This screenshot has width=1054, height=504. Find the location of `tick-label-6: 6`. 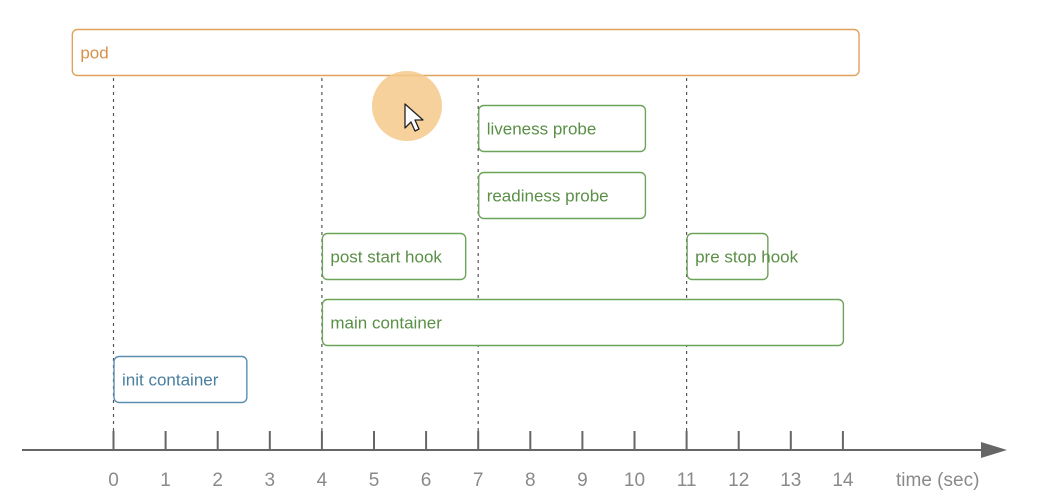

tick-label-6: 6 is located at coordinates (426, 480).